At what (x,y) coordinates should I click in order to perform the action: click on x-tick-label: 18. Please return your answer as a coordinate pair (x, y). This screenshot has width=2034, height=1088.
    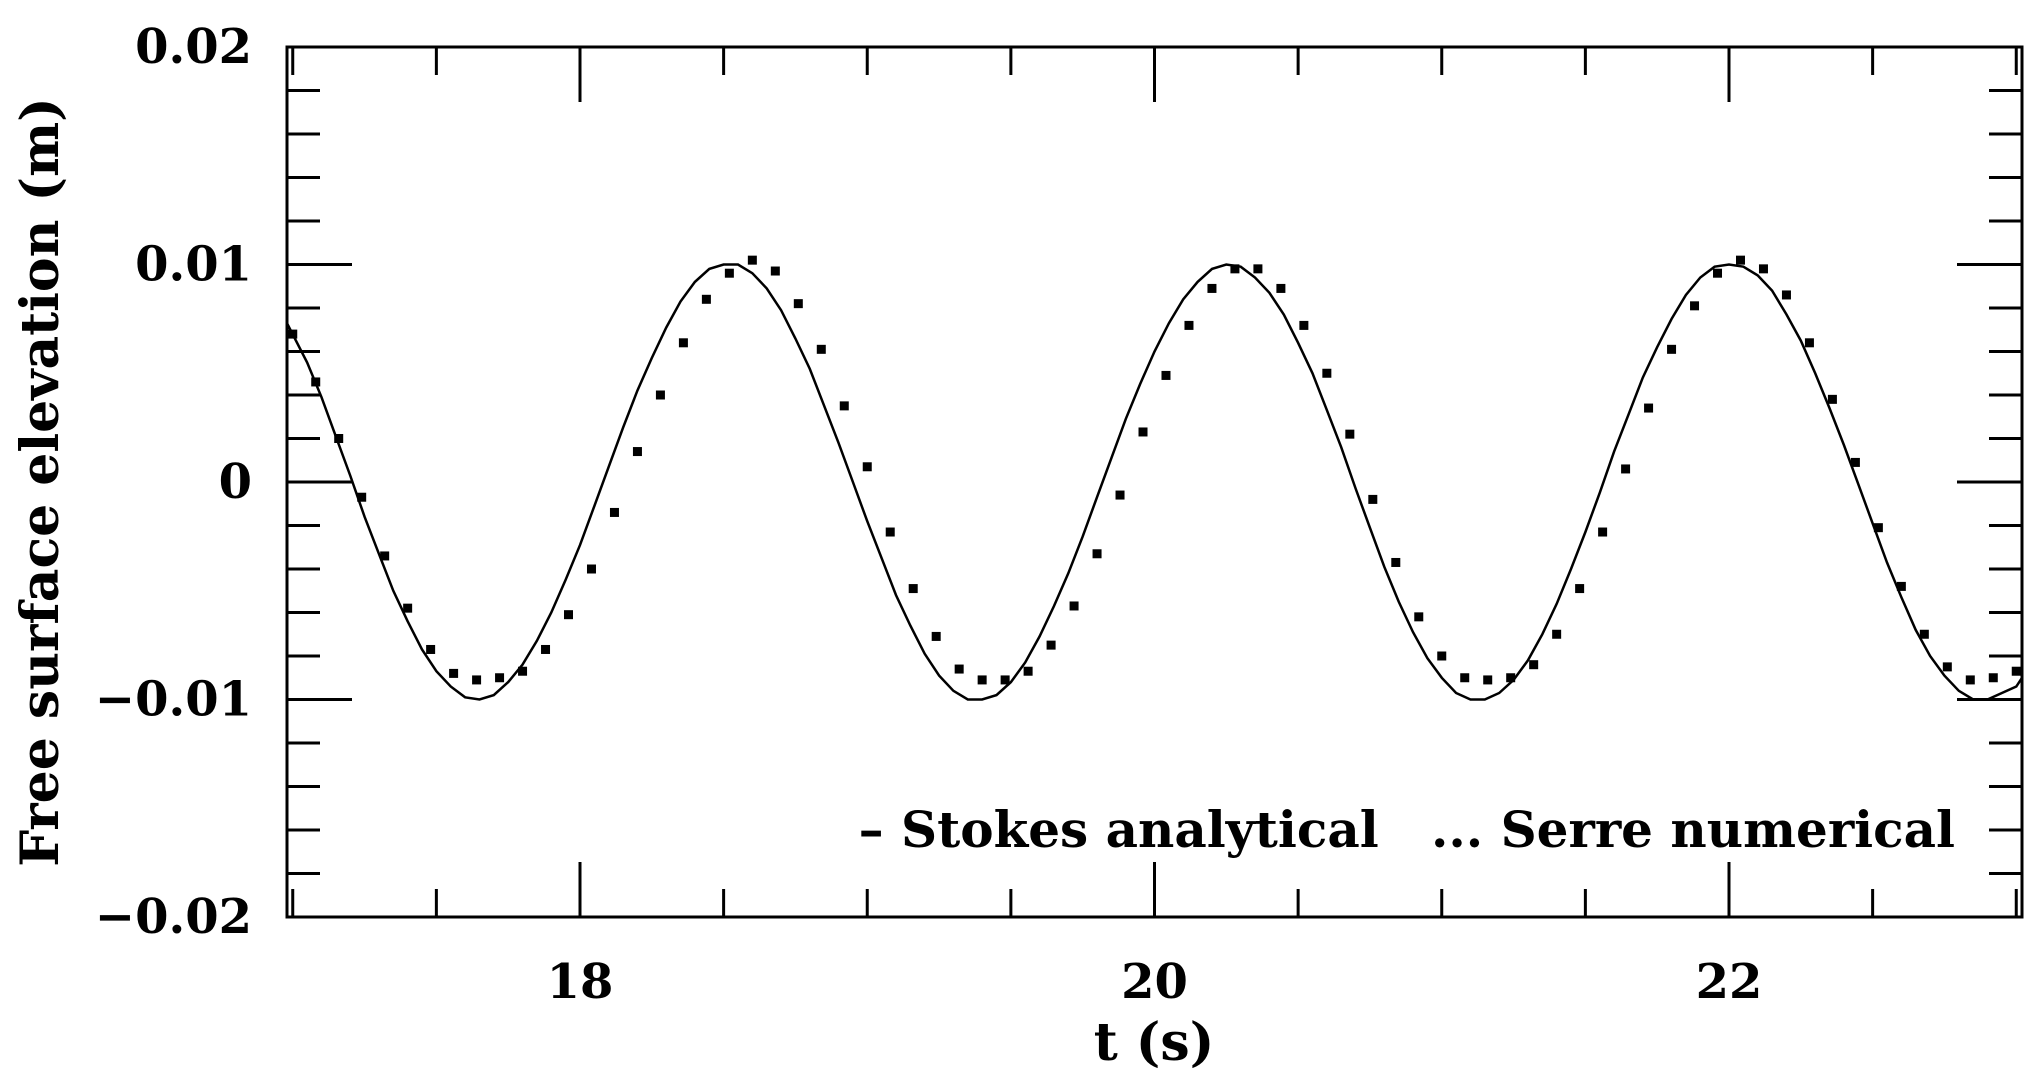
    Looking at the image, I should click on (580, 982).